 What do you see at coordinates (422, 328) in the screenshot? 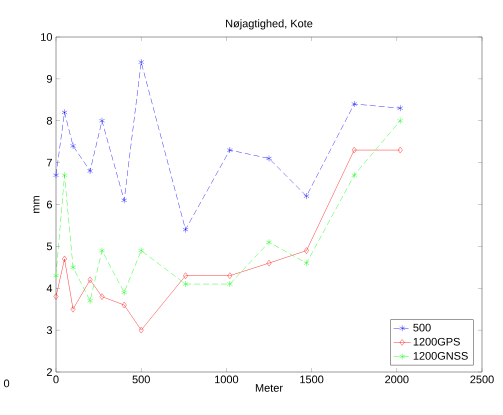
I see `legend-label: 500` at bounding box center [422, 328].